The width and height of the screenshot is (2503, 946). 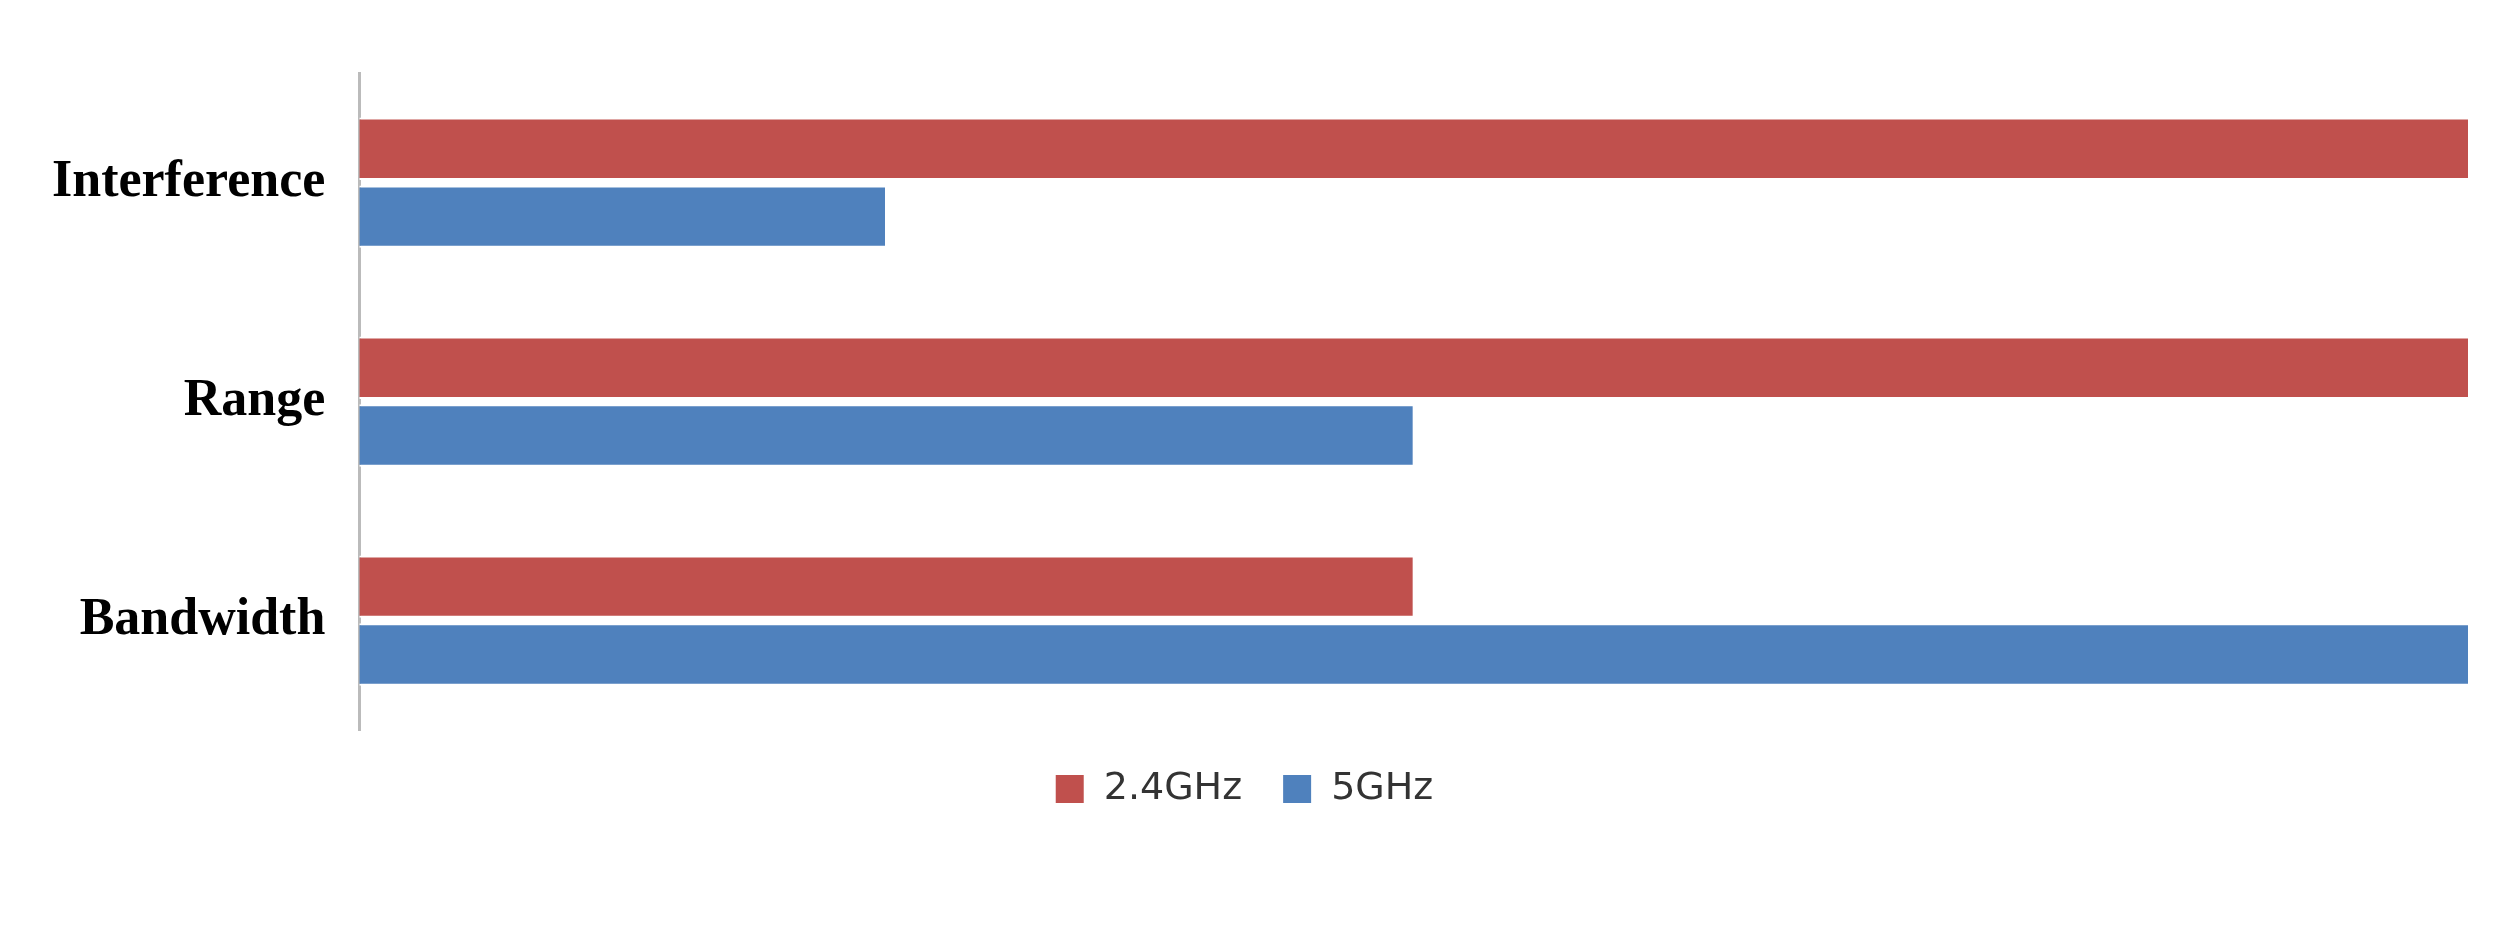 I want to click on legend-label: 2.4GHz, so click(x=1173, y=785).